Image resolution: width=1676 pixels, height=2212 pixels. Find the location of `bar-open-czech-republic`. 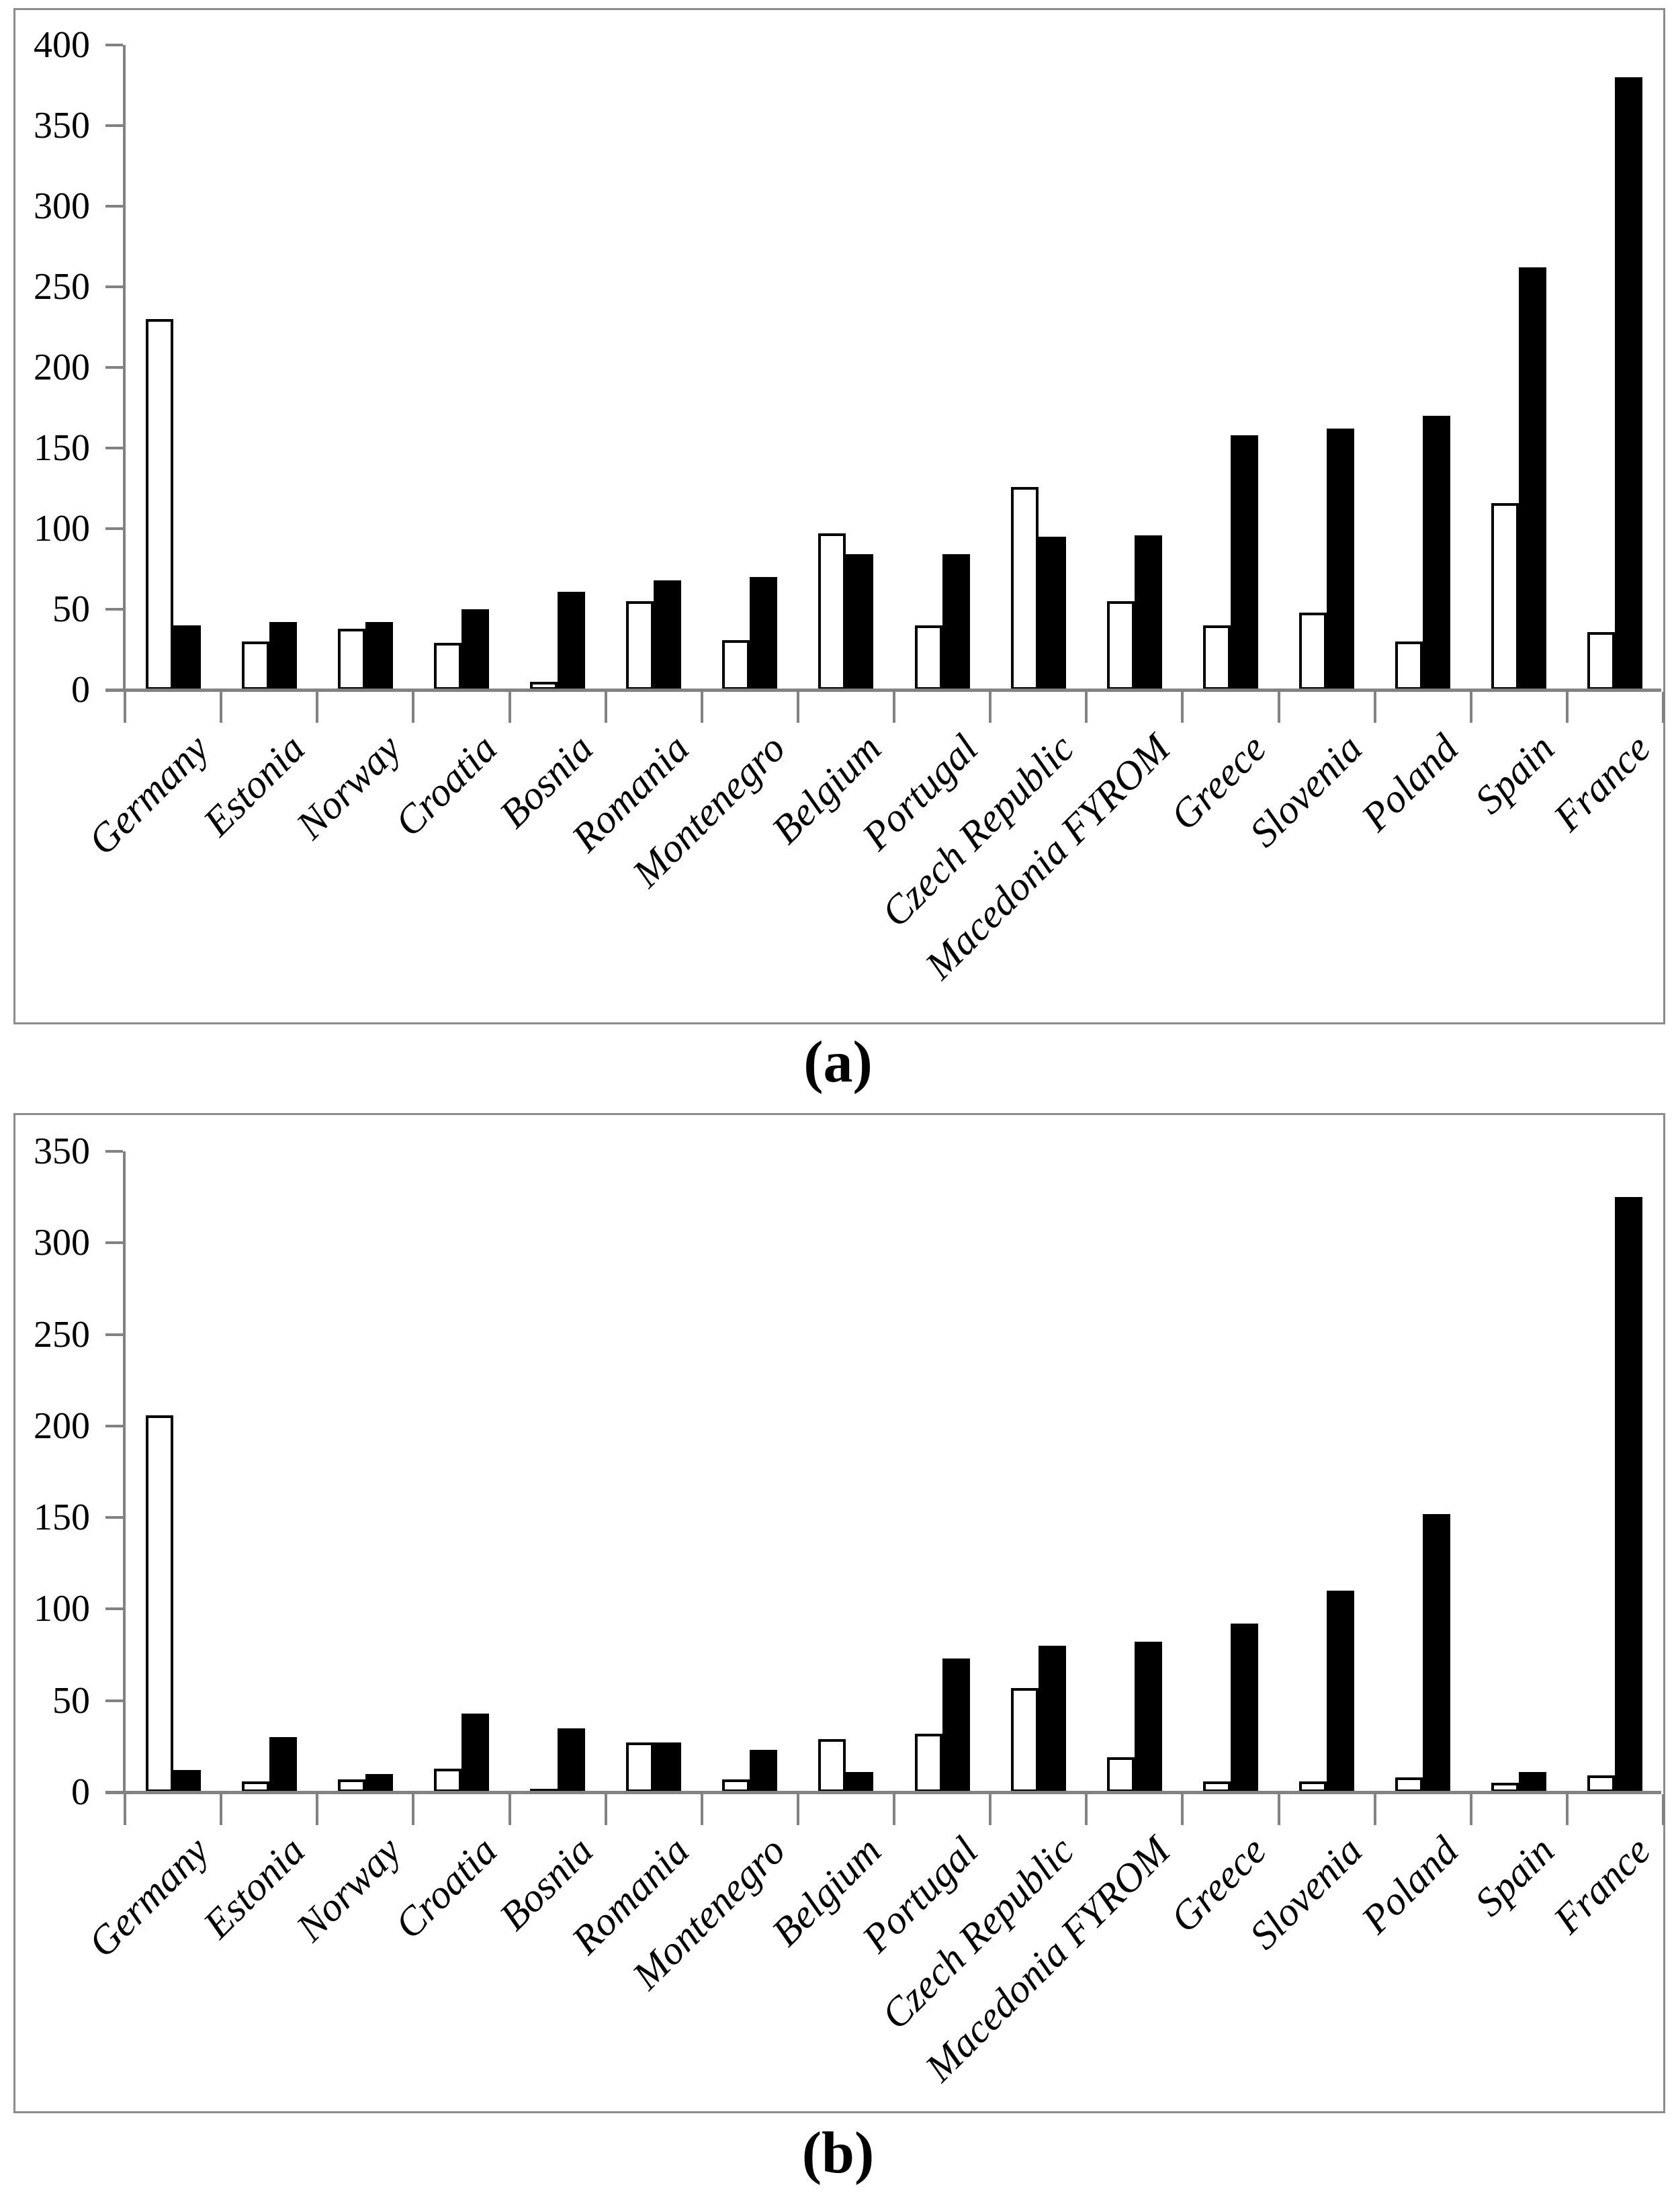

bar-open-czech-republic is located at coordinates (1025, 588).